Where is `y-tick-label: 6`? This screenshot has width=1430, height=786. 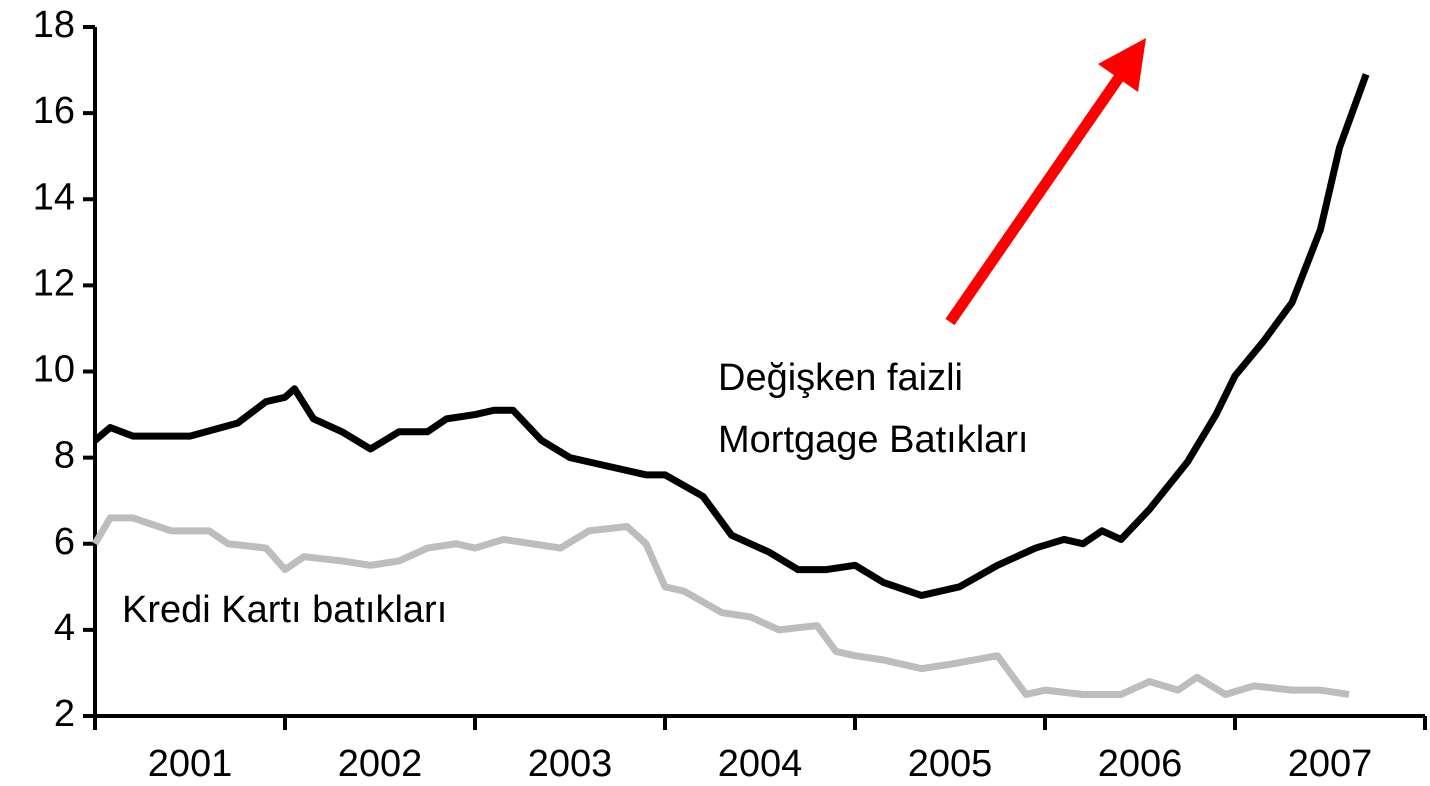
y-tick-label: 6 is located at coordinates (64, 542).